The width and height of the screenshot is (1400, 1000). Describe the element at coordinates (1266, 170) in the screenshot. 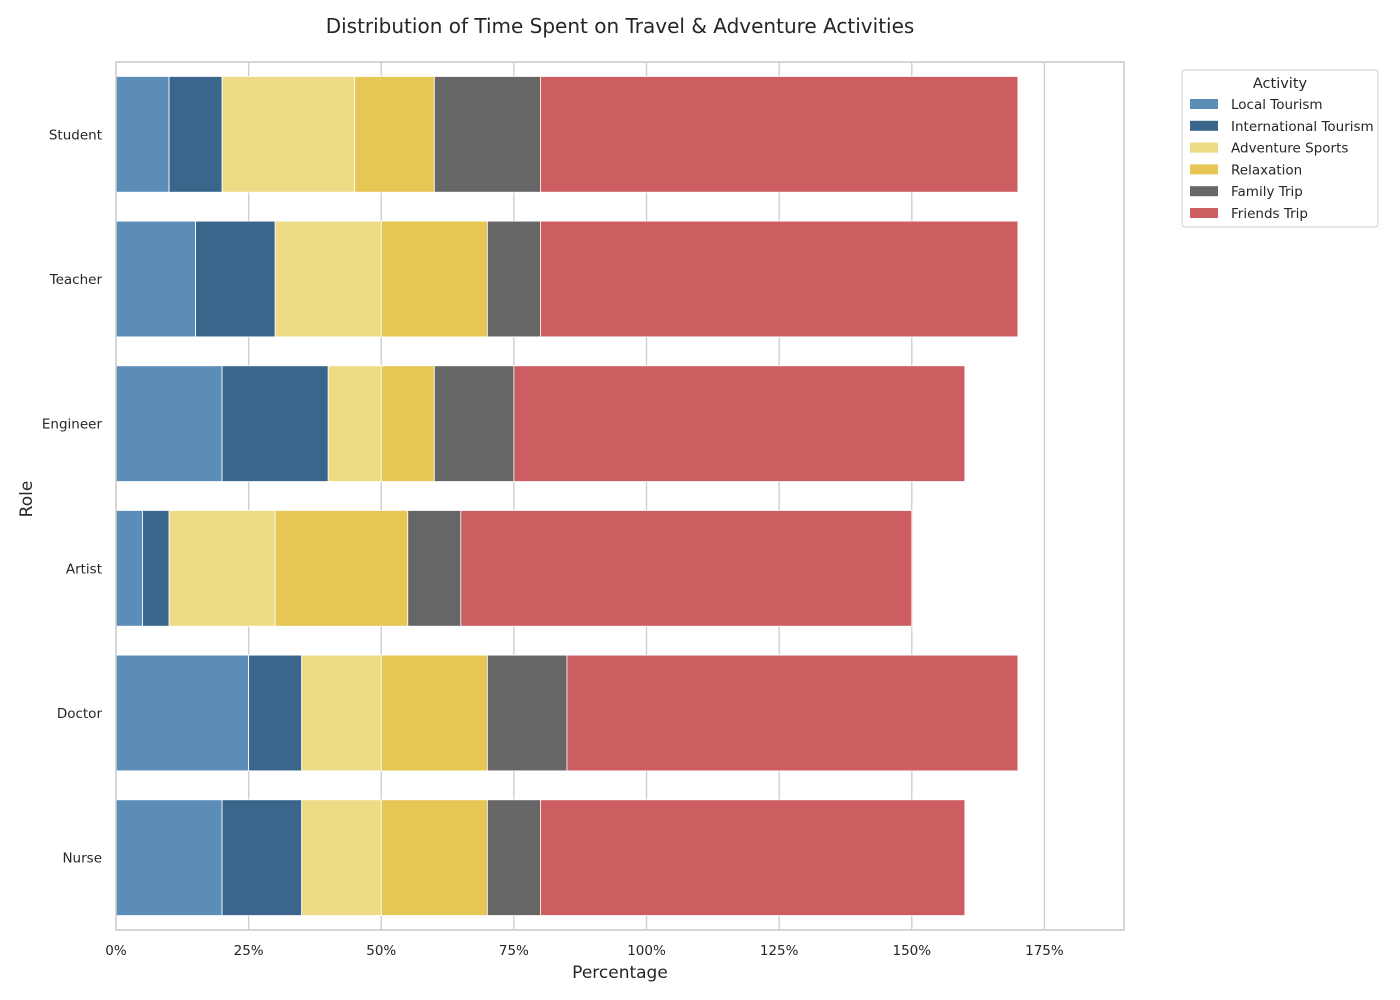

I see `legend-label: Relaxation` at that location.